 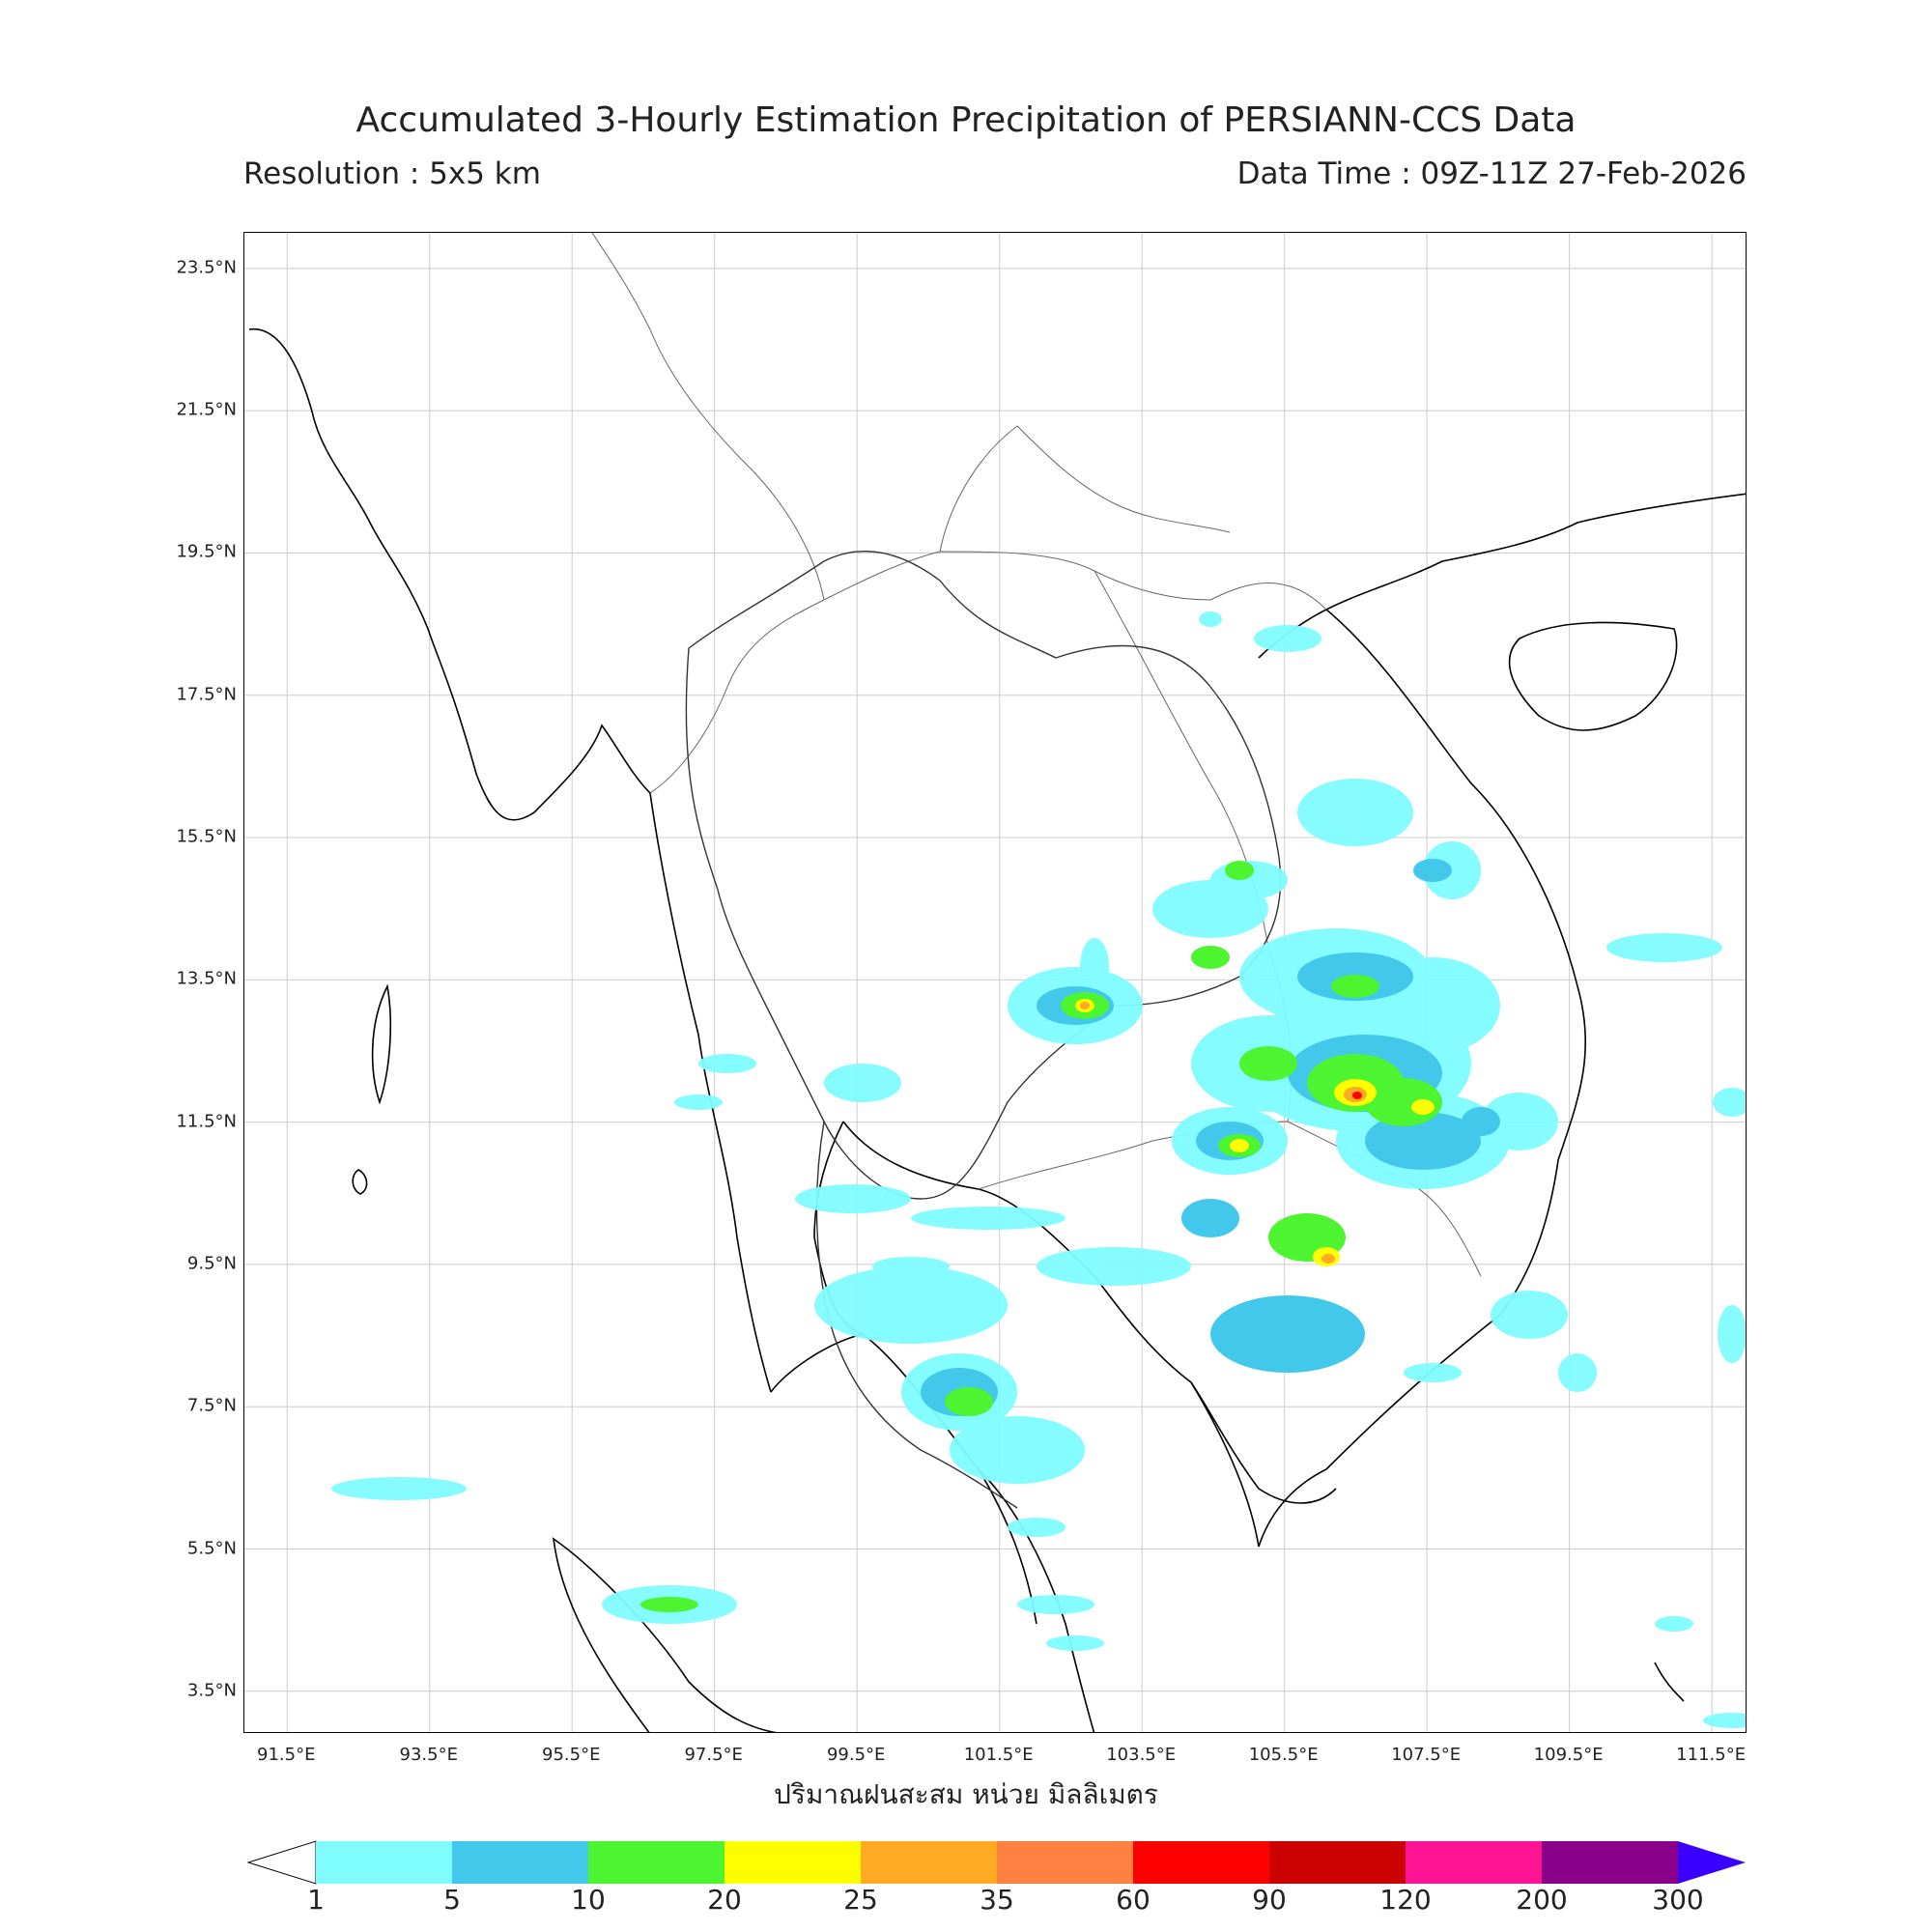 I want to click on lon-tick-label: 97.5°E, so click(x=713, y=1755).